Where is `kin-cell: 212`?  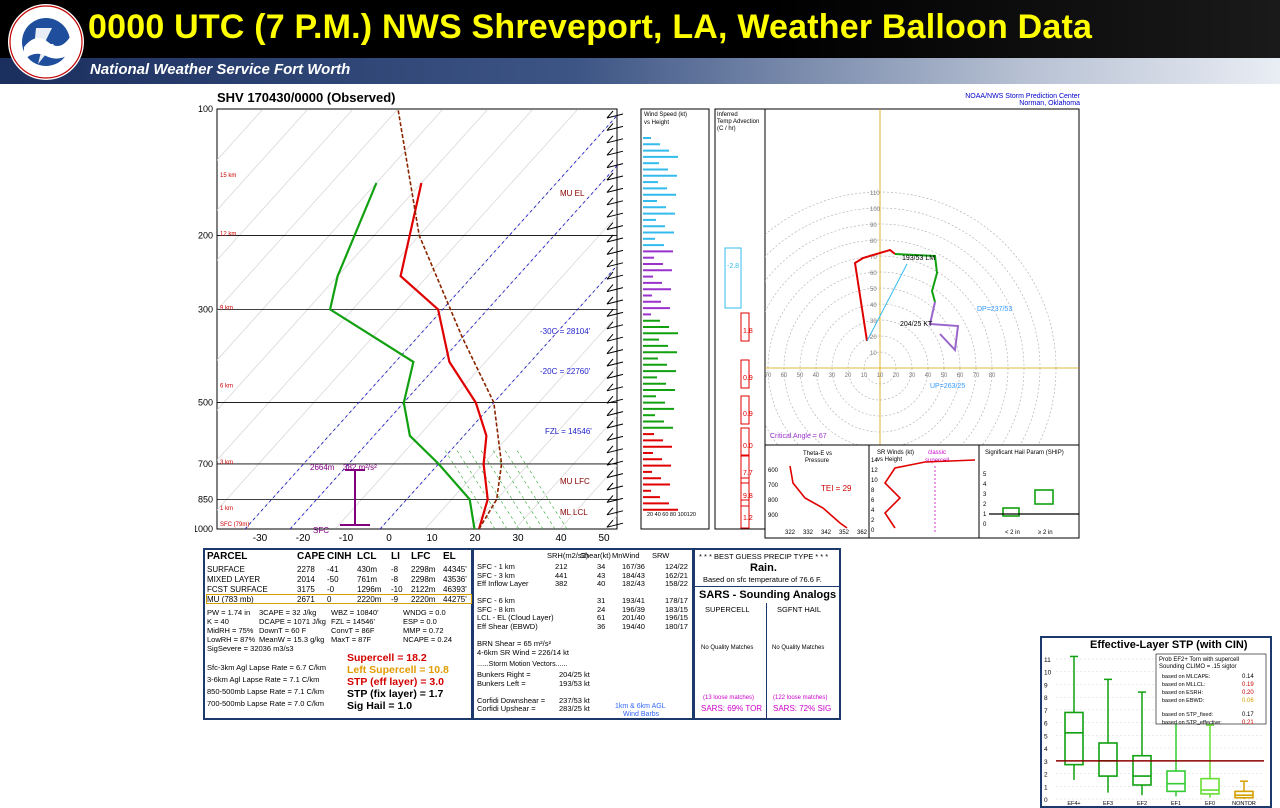 kin-cell: 212 is located at coordinates (561, 566).